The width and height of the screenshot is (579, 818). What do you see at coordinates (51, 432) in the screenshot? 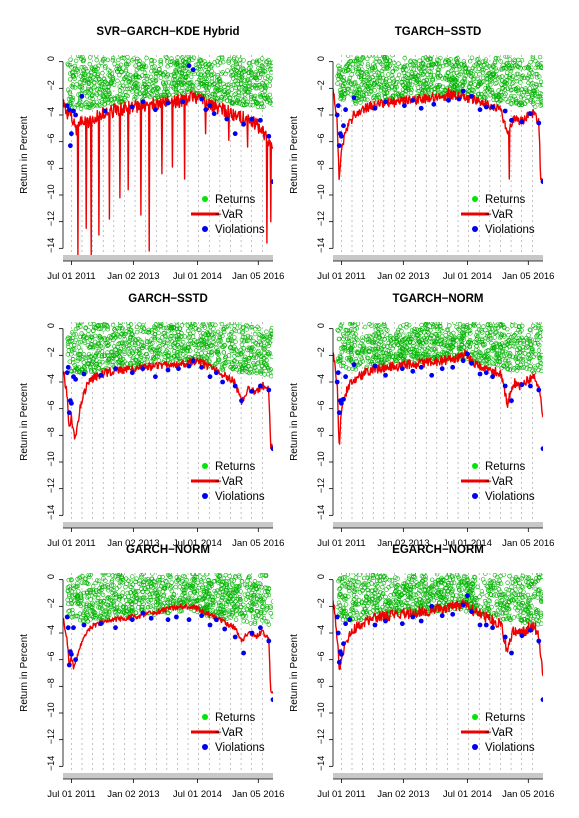
I see `y-tick-label: −8` at bounding box center [51, 432].